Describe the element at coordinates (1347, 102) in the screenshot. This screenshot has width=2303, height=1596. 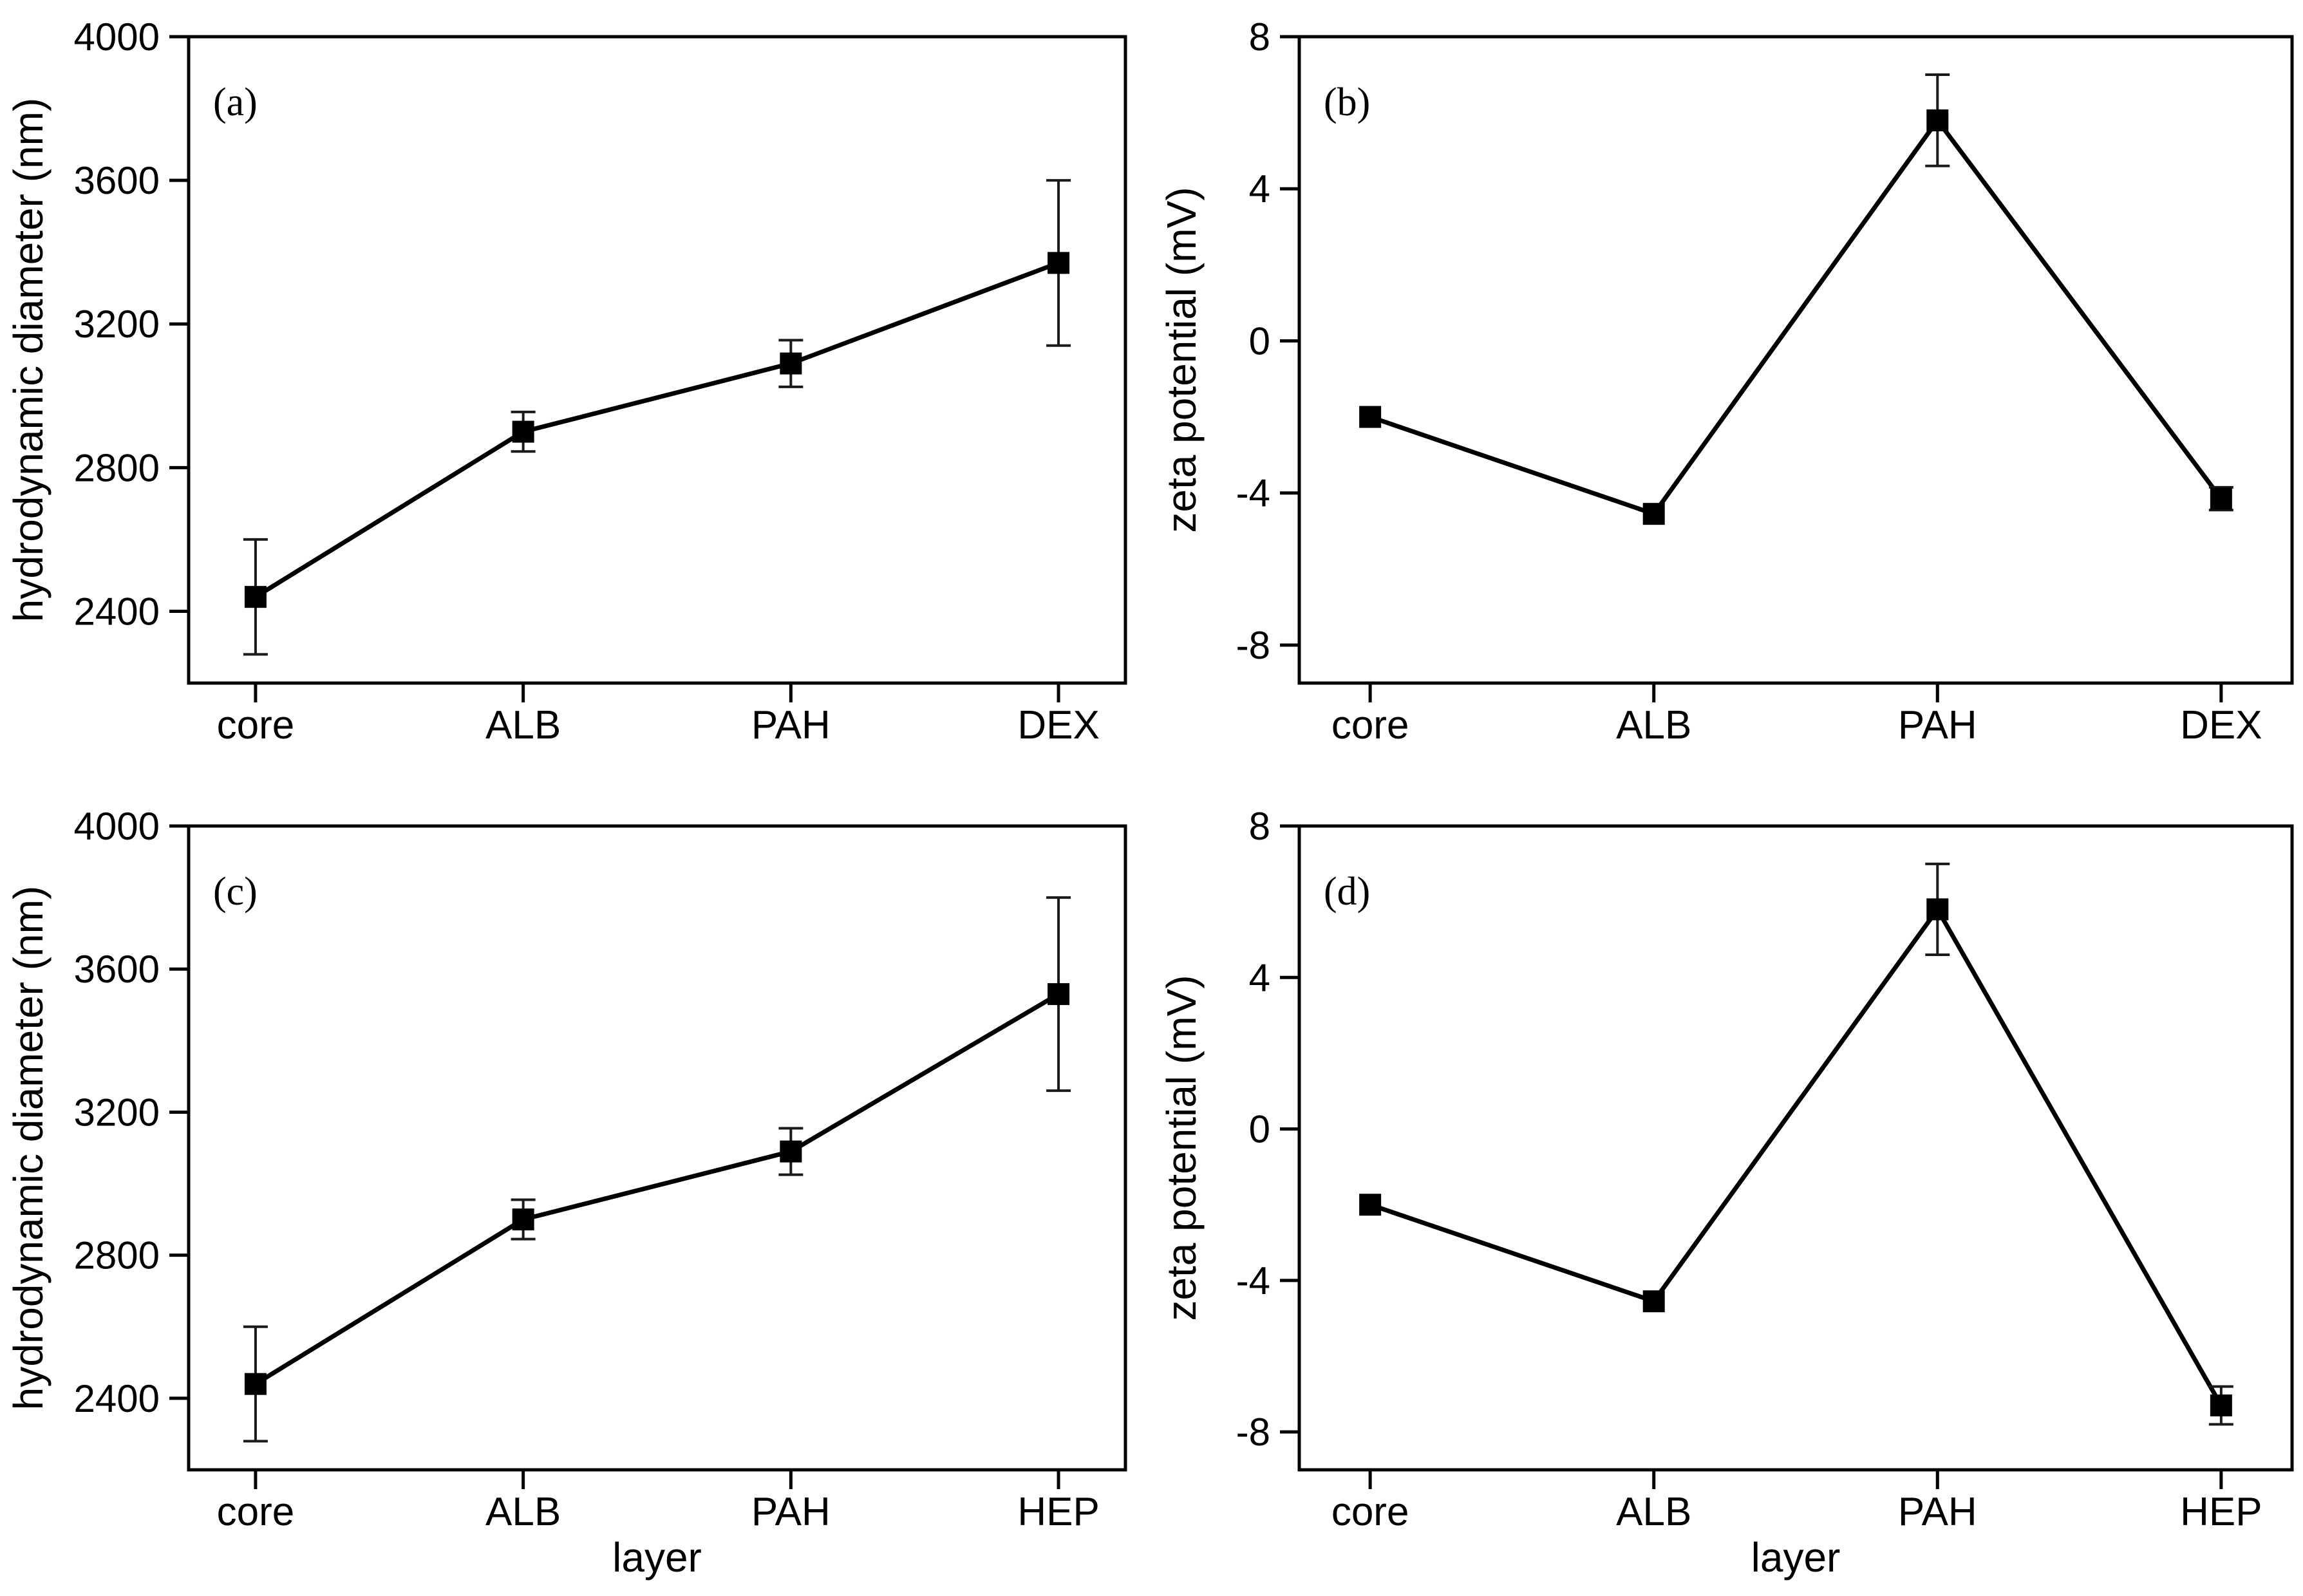
I see `panel-letter: (b)` at that location.